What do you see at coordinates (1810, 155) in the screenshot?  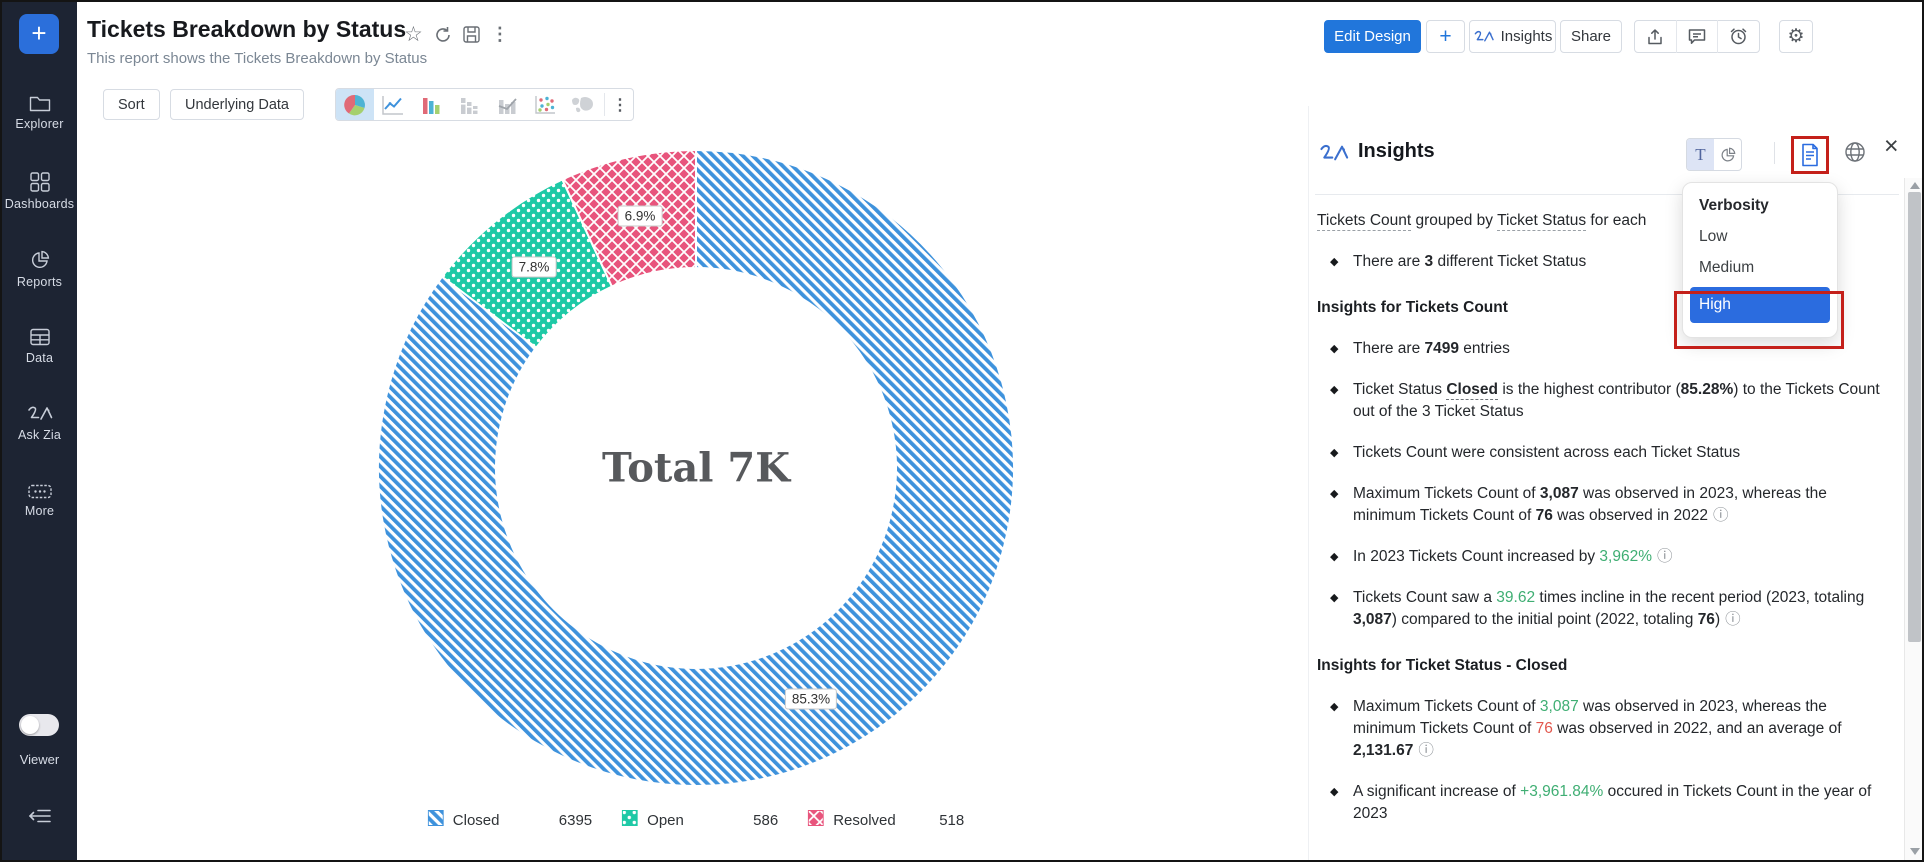 I see `verbosity-menu-button-highlighted` at bounding box center [1810, 155].